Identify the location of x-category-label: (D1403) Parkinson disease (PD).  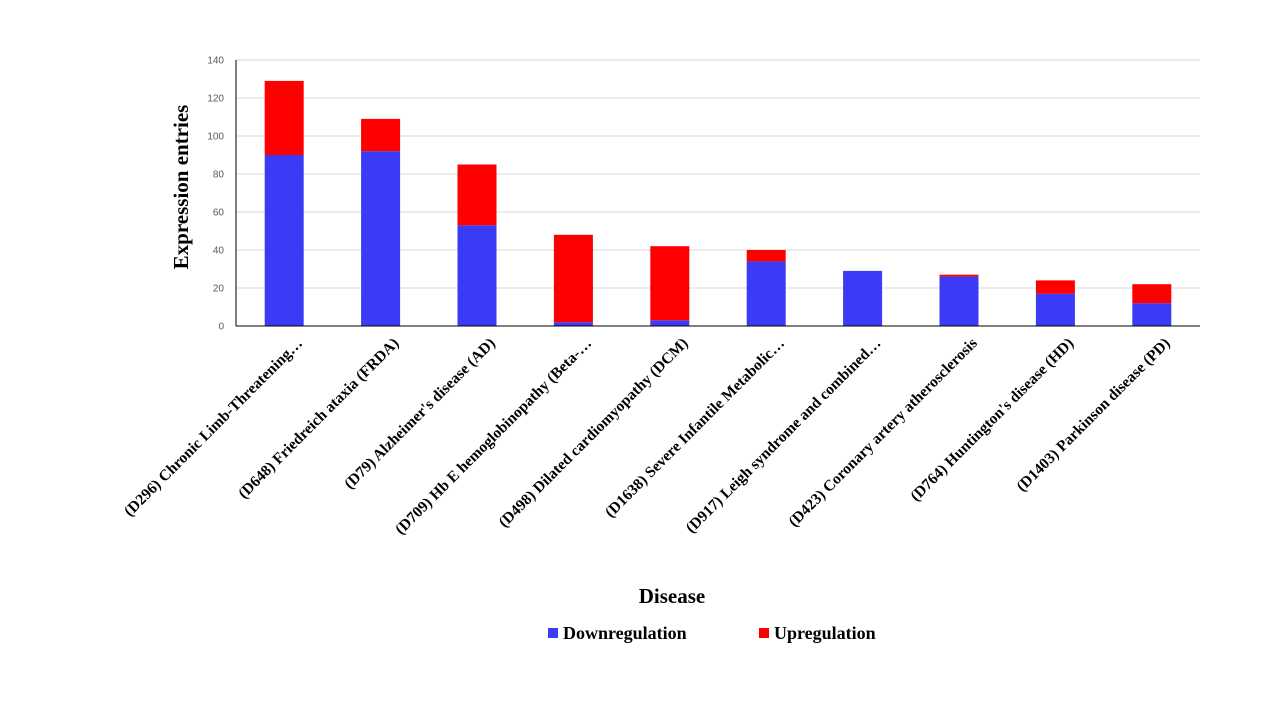
(1093, 415).